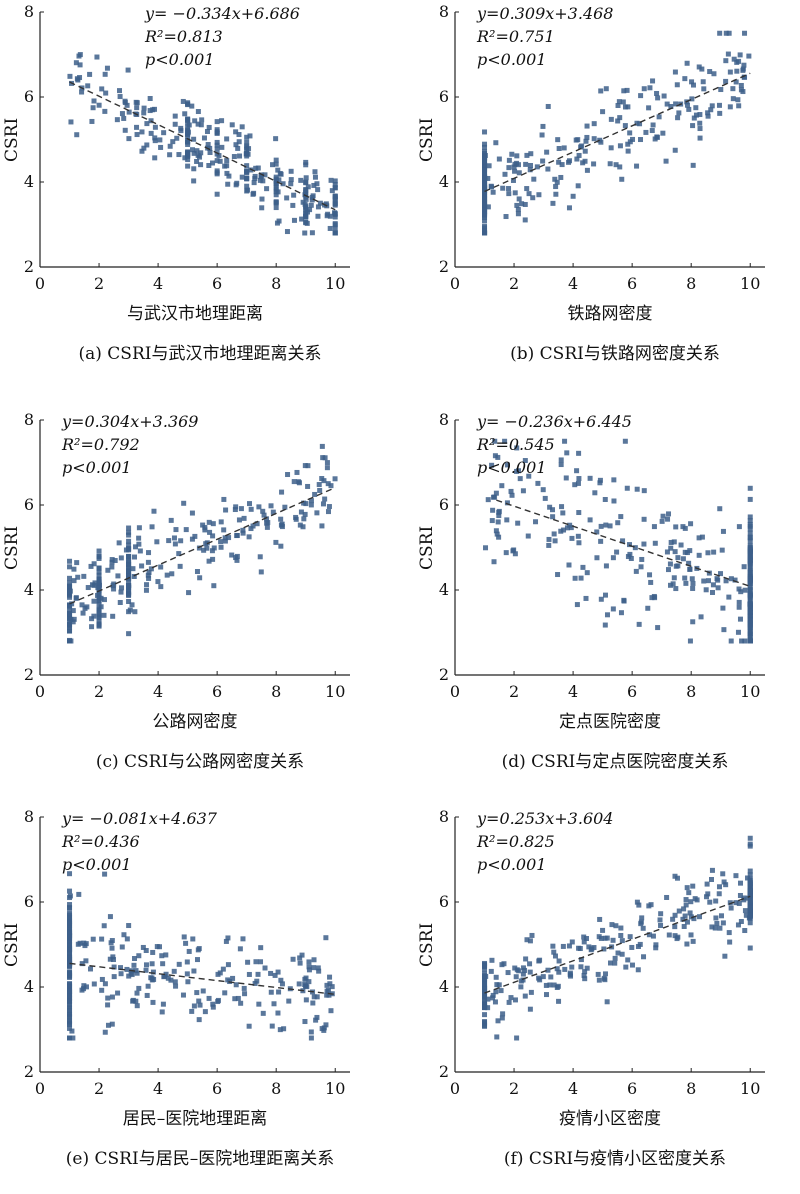  I want to click on x-axis-title: 居民–医院地理距离, so click(195, 1119).